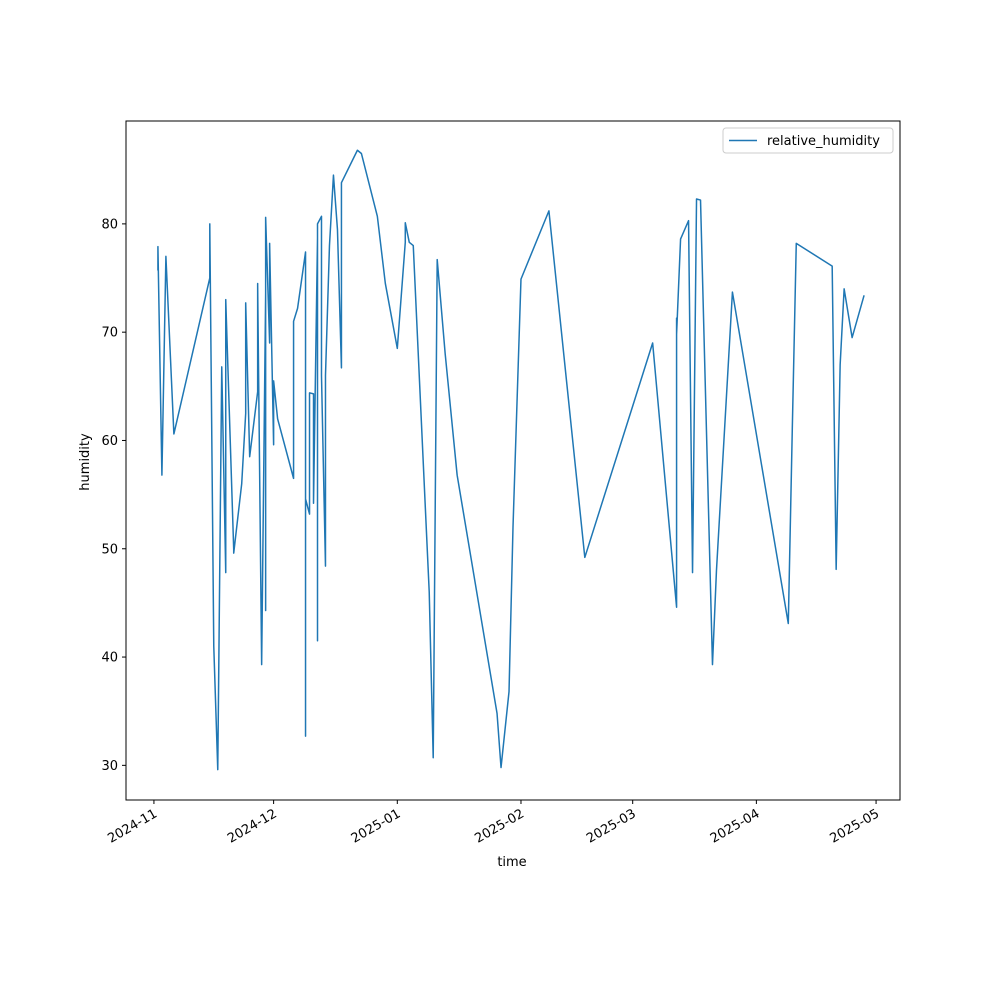 The image size is (1000, 1004). What do you see at coordinates (109, 333) in the screenshot?
I see `y-tick-label: 70` at bounding box center [109, 333].